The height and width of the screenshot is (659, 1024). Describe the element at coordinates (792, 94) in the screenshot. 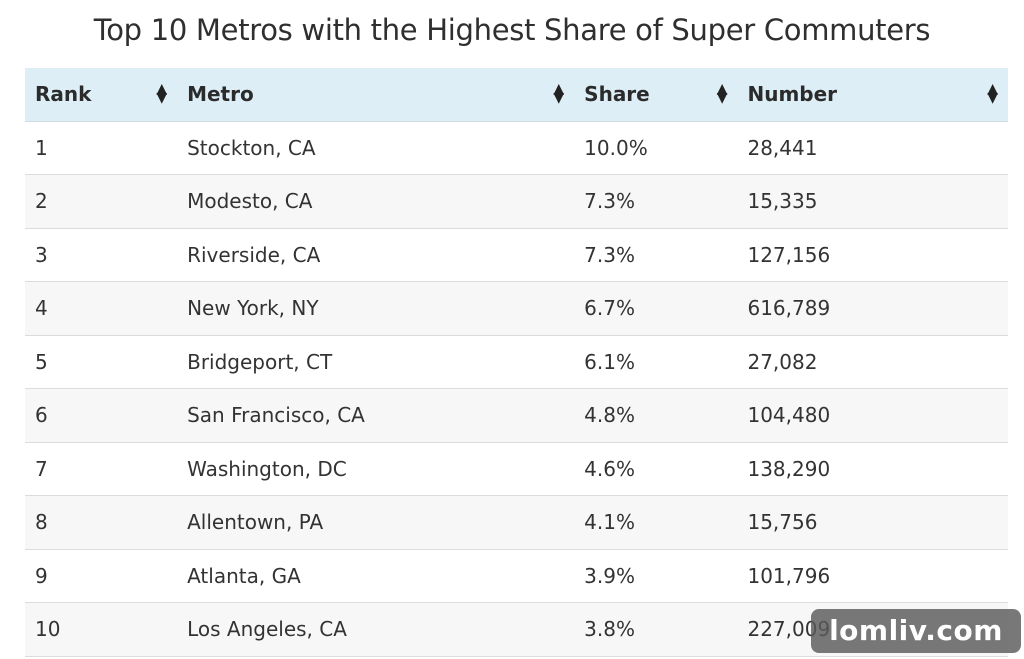

I see `column-header-label: Number` at that location.